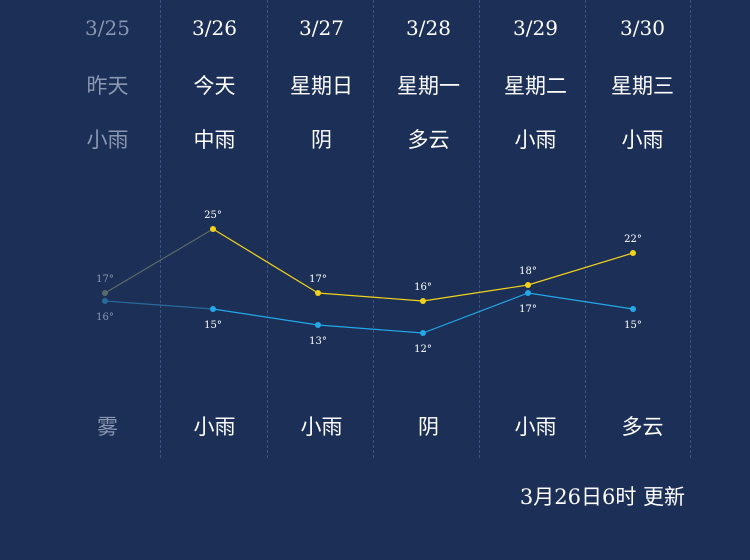 The image size is (750, 560). Describe the element at coordinates (528, 271) in the screenshot. I see `high-temp-label: 18°` at that location.